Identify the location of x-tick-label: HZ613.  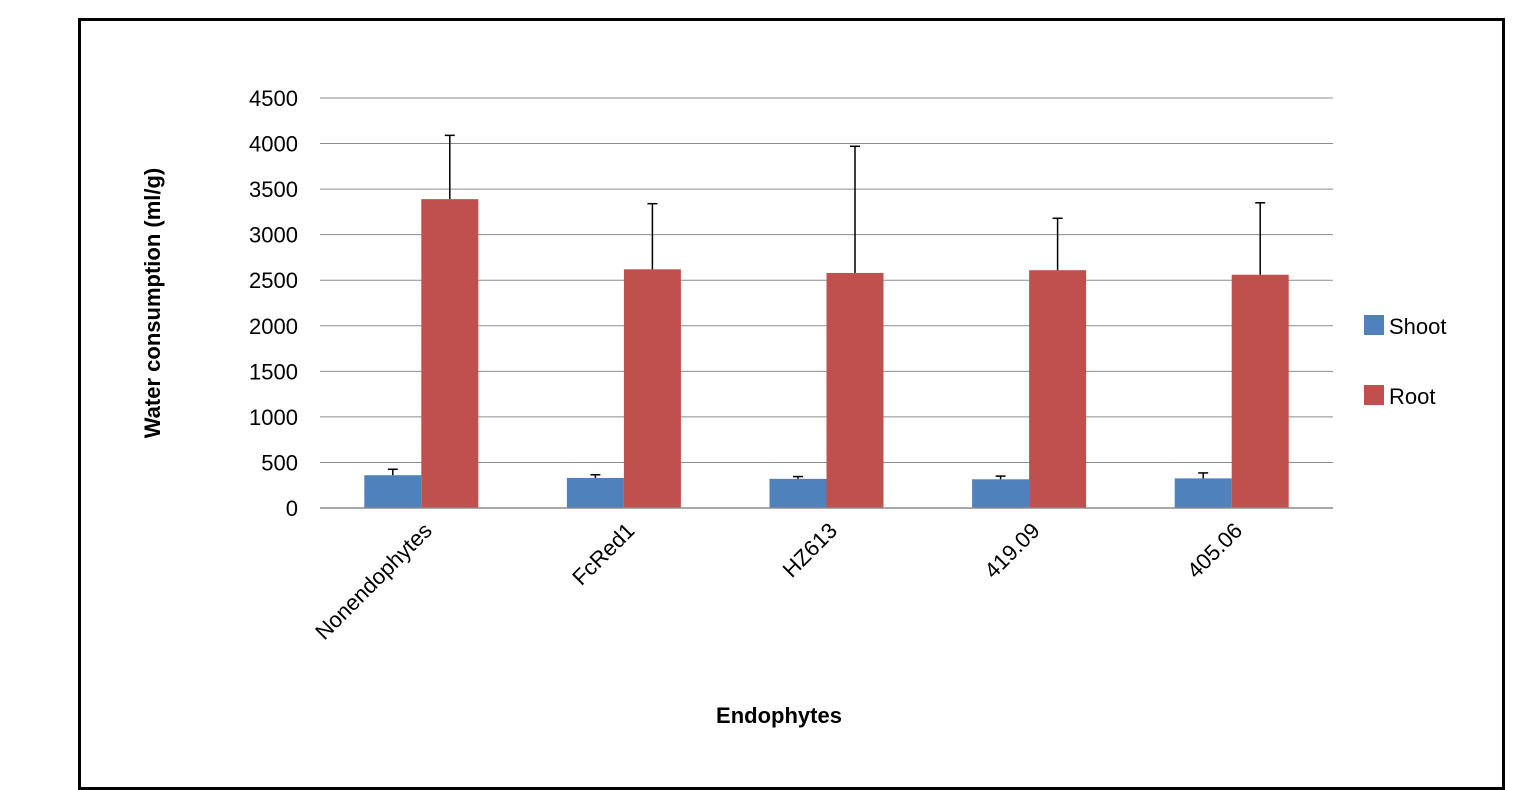
(810, 550).